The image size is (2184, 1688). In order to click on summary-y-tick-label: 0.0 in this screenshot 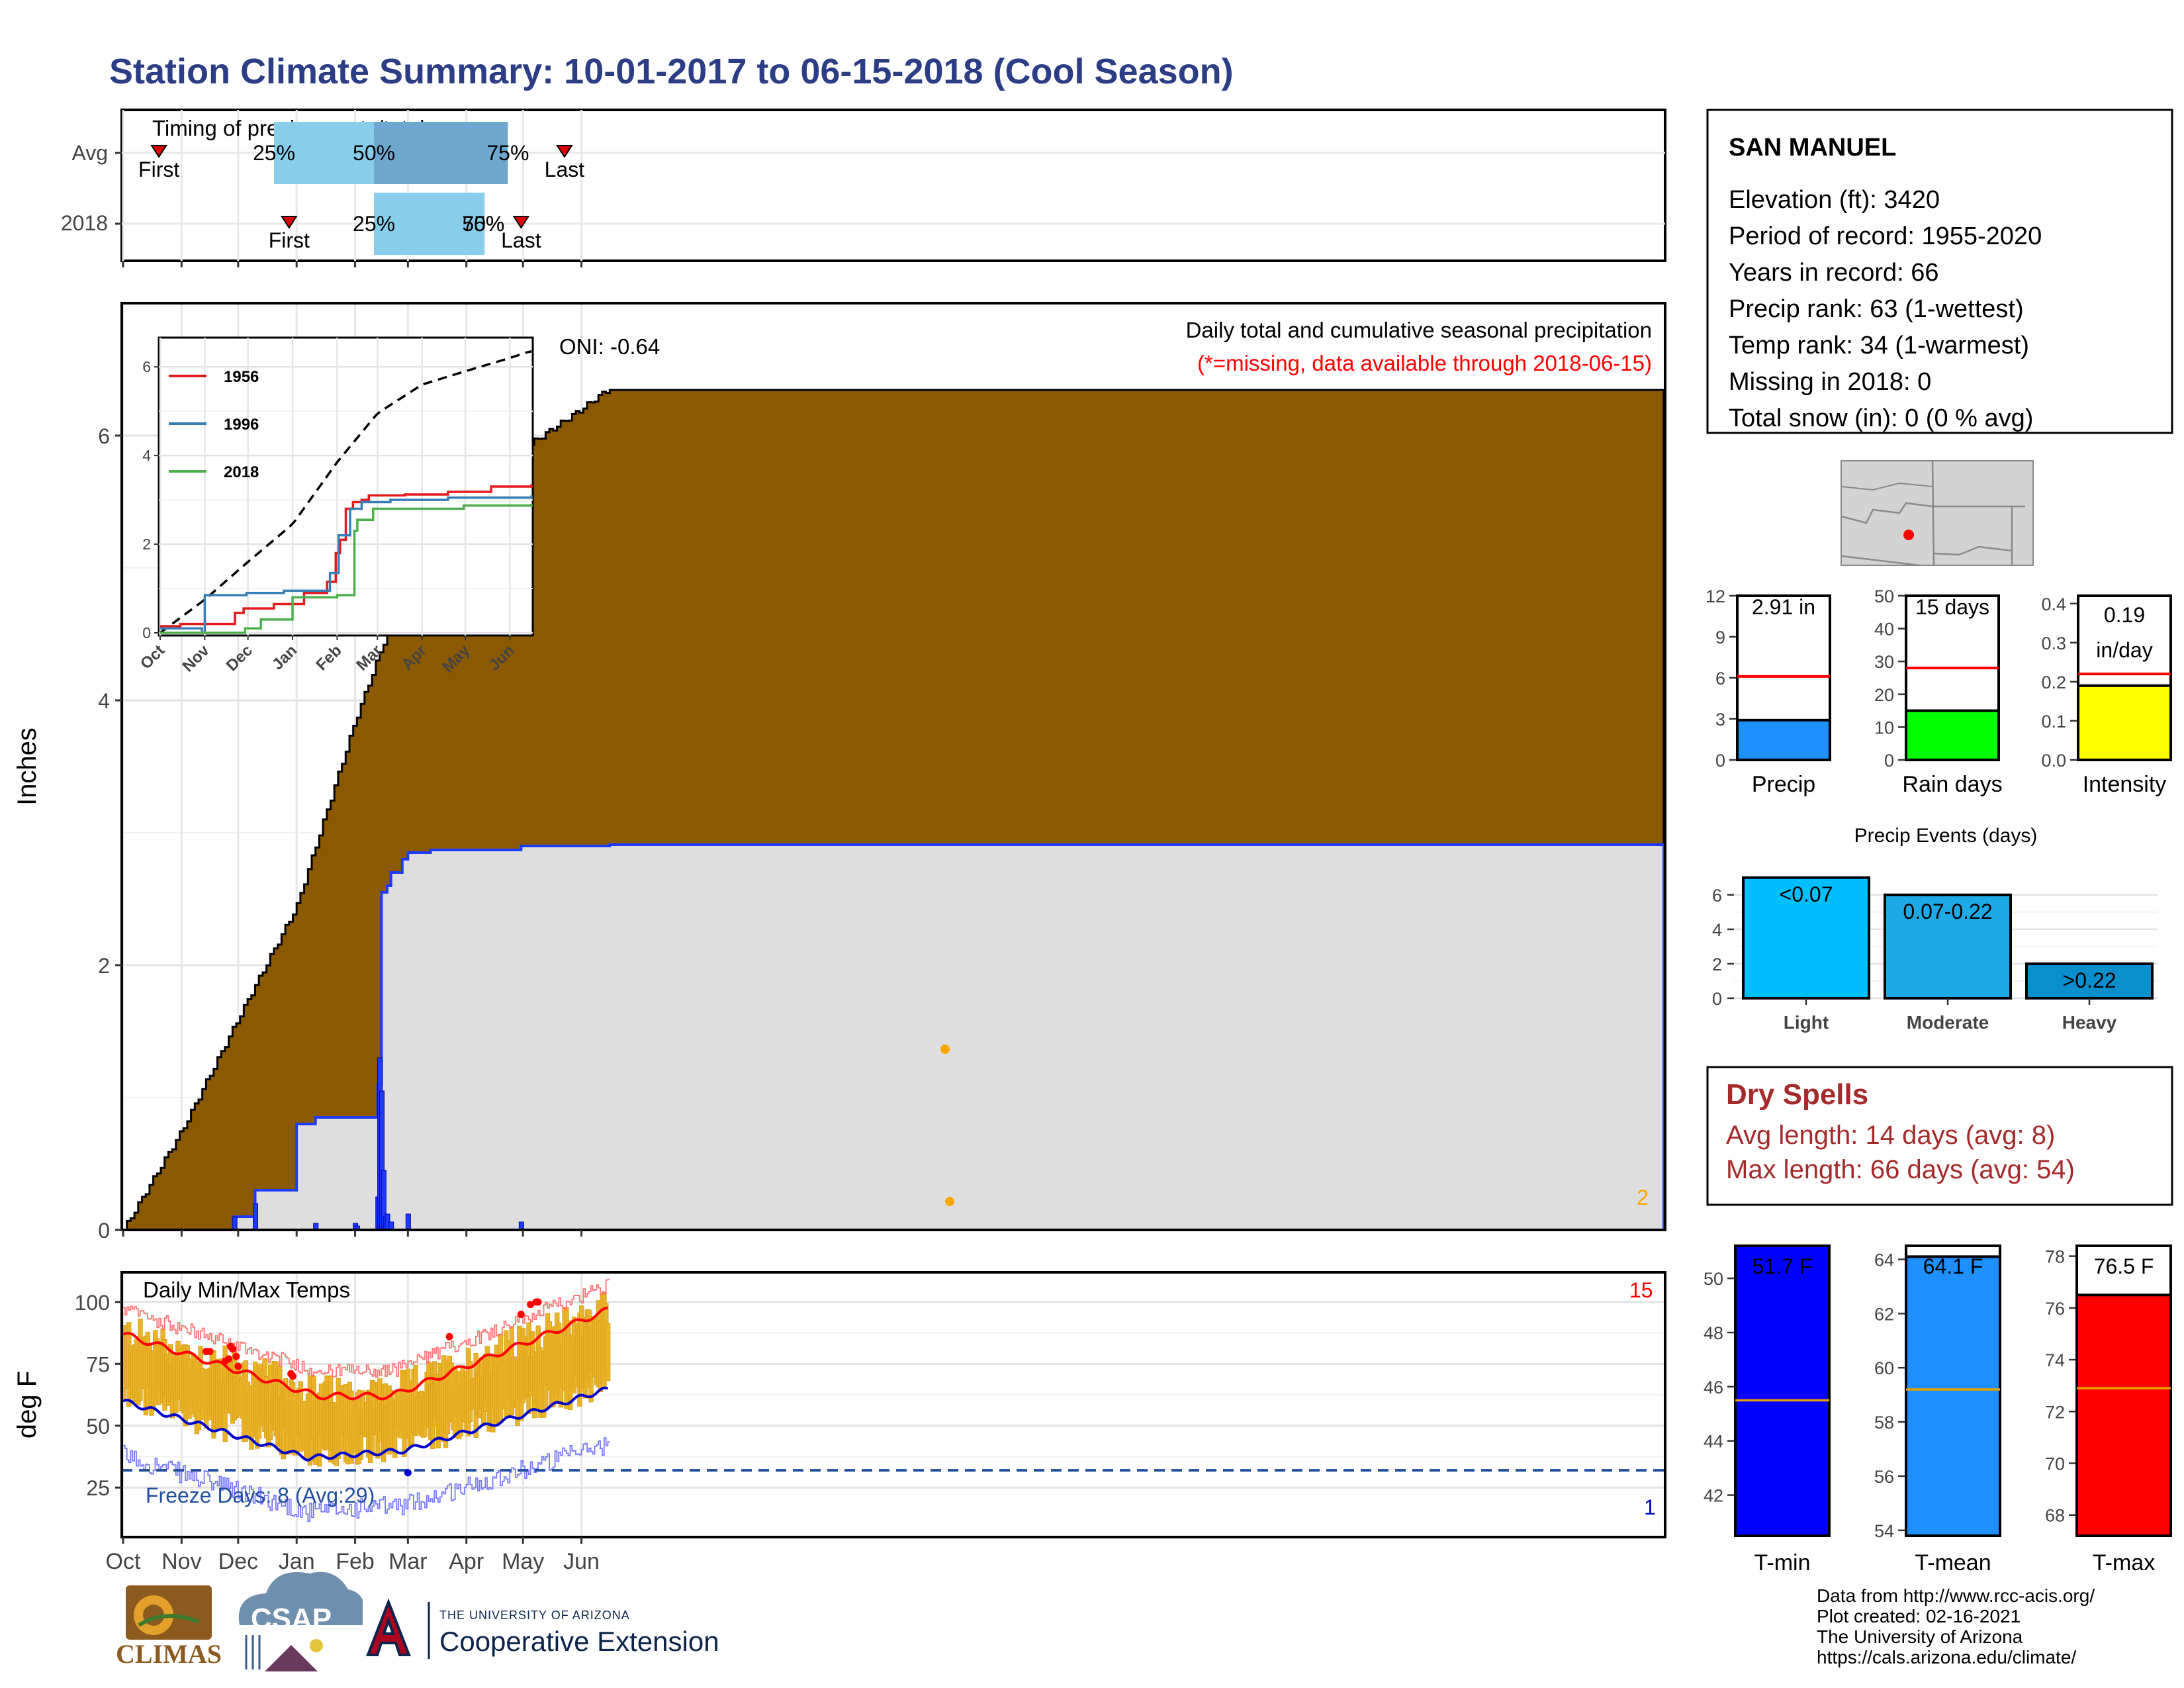, I will do `click(2053, 761)`.